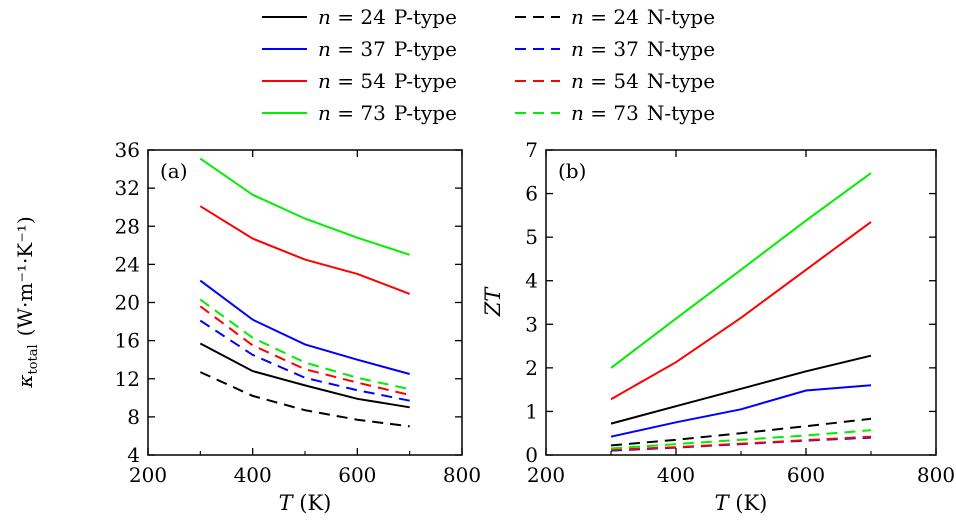 The image size is (956, 521). Describe the element at coordinates (127, 341) in the screenshot. I see `panel-a-ytick-label: 16` at that location.